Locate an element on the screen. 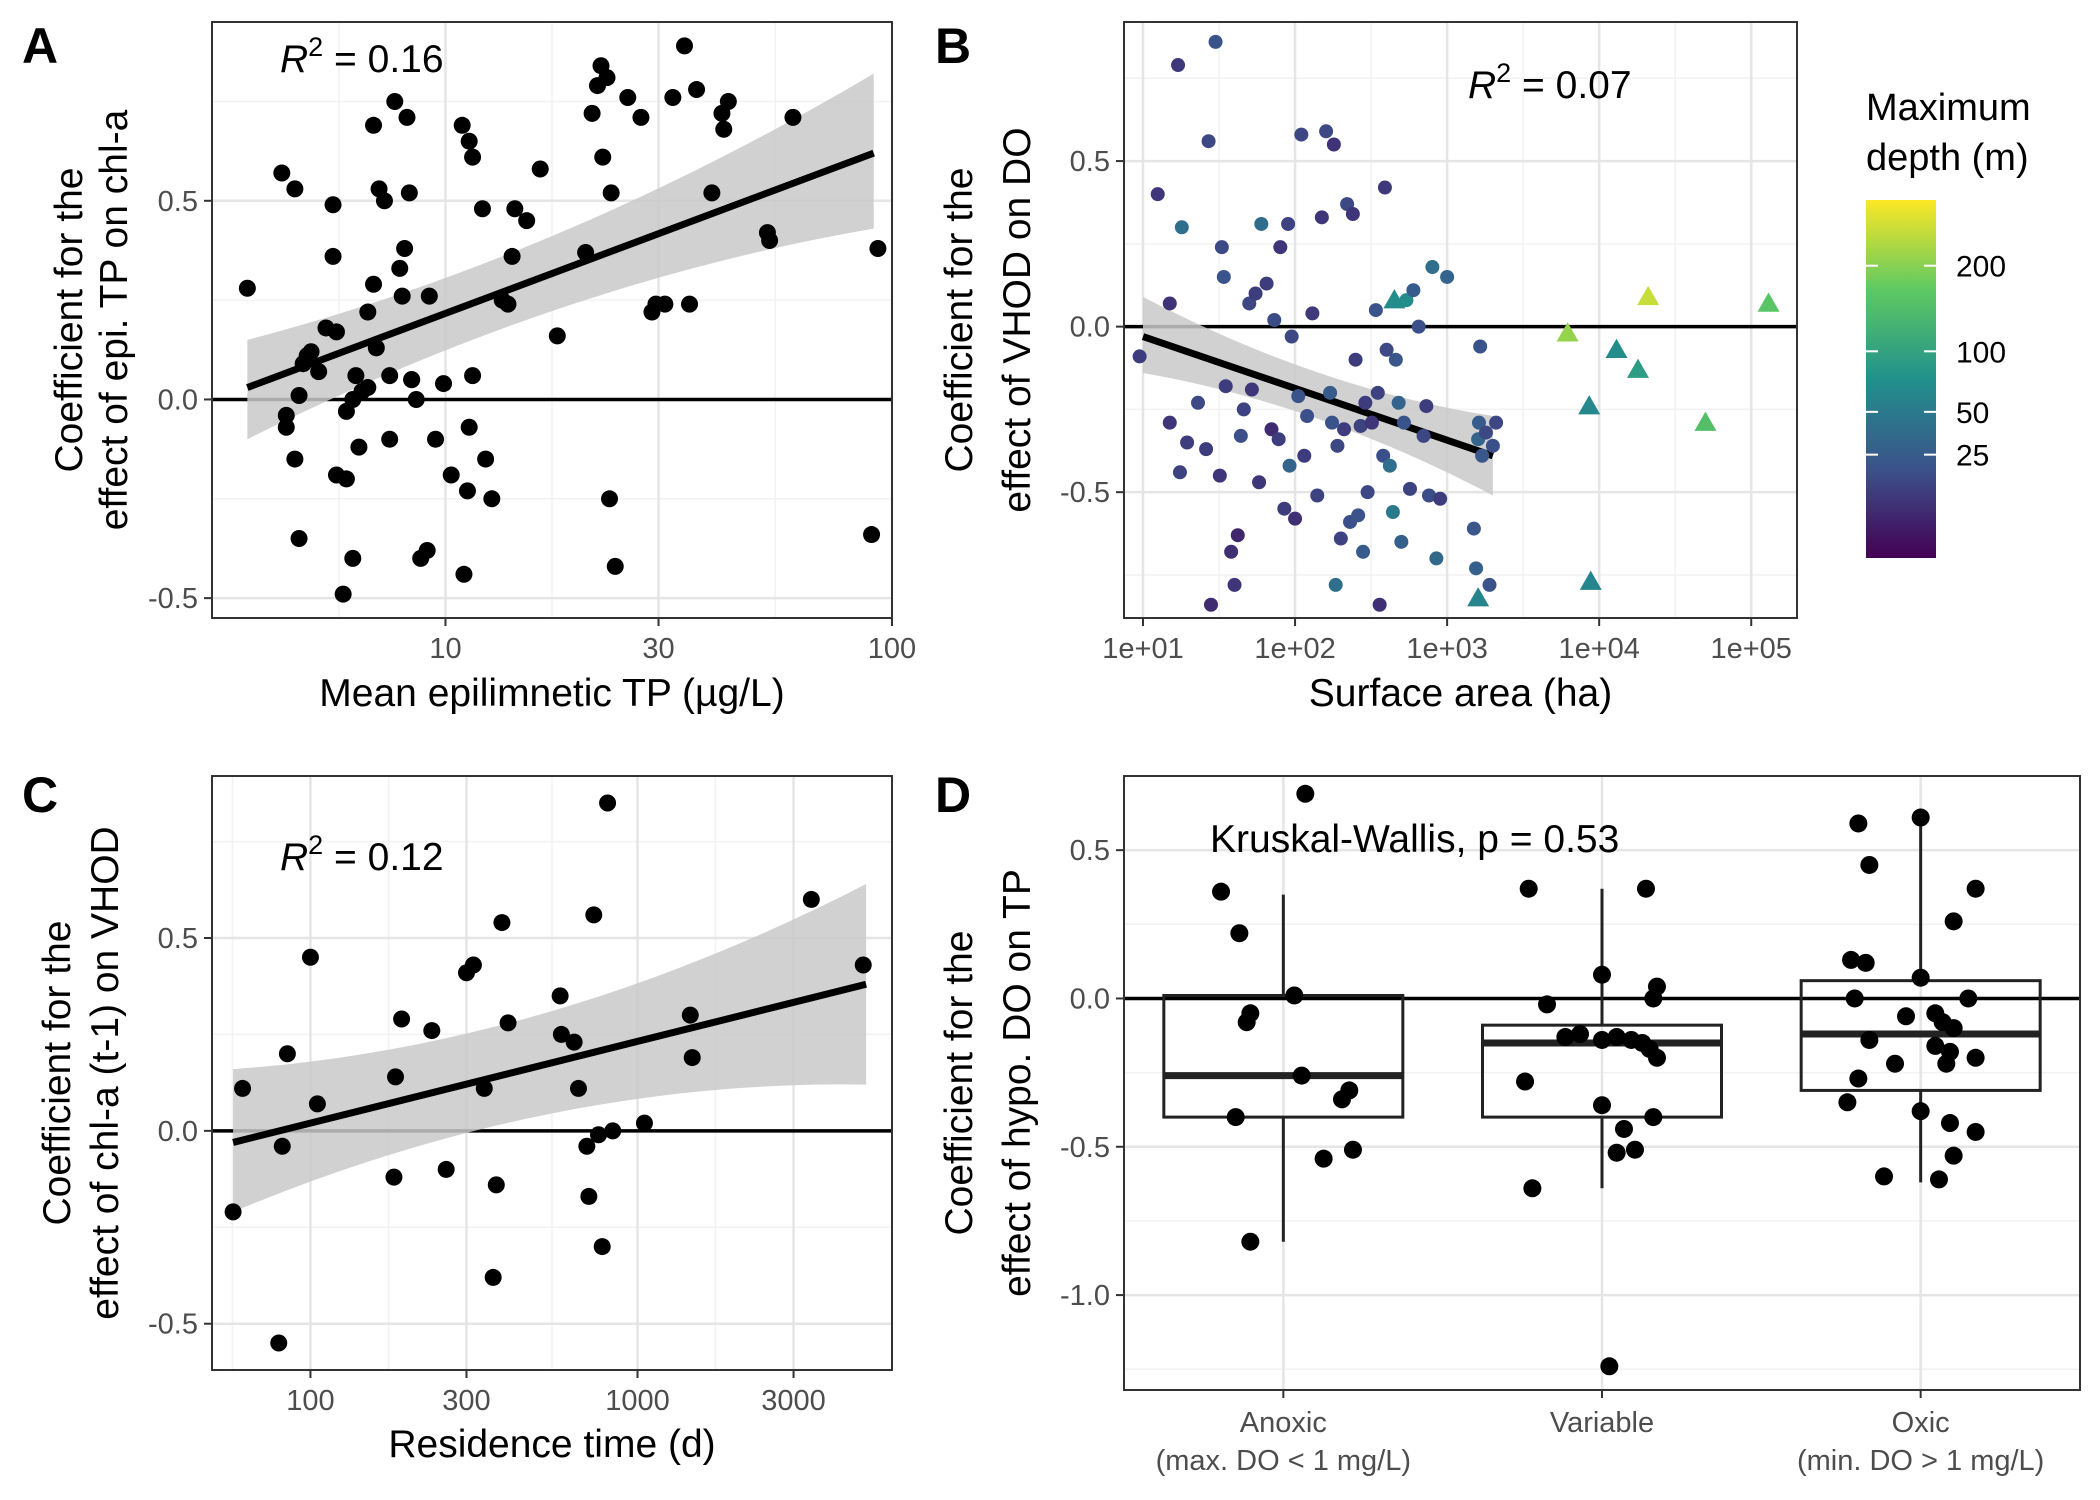 This screenshot has height=1500, width=2100. panel-d-tick-label-y: 0.5 is located at coordinates (1090, 851).